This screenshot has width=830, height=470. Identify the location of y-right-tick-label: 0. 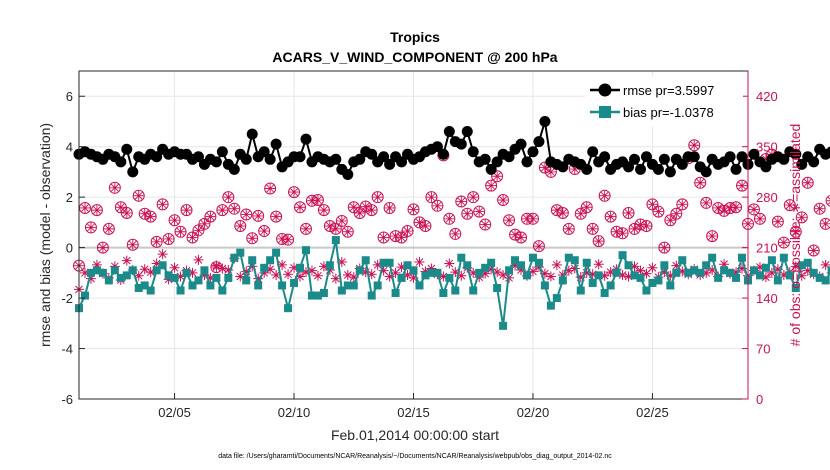
(759, 399).